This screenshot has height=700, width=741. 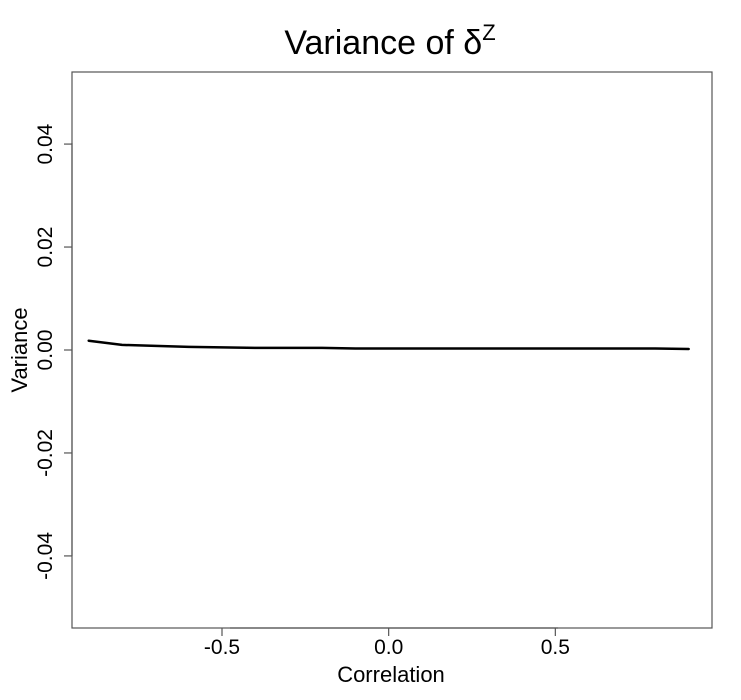 I want to click on y-axis-title: Variance, so click(x=19, y=349).